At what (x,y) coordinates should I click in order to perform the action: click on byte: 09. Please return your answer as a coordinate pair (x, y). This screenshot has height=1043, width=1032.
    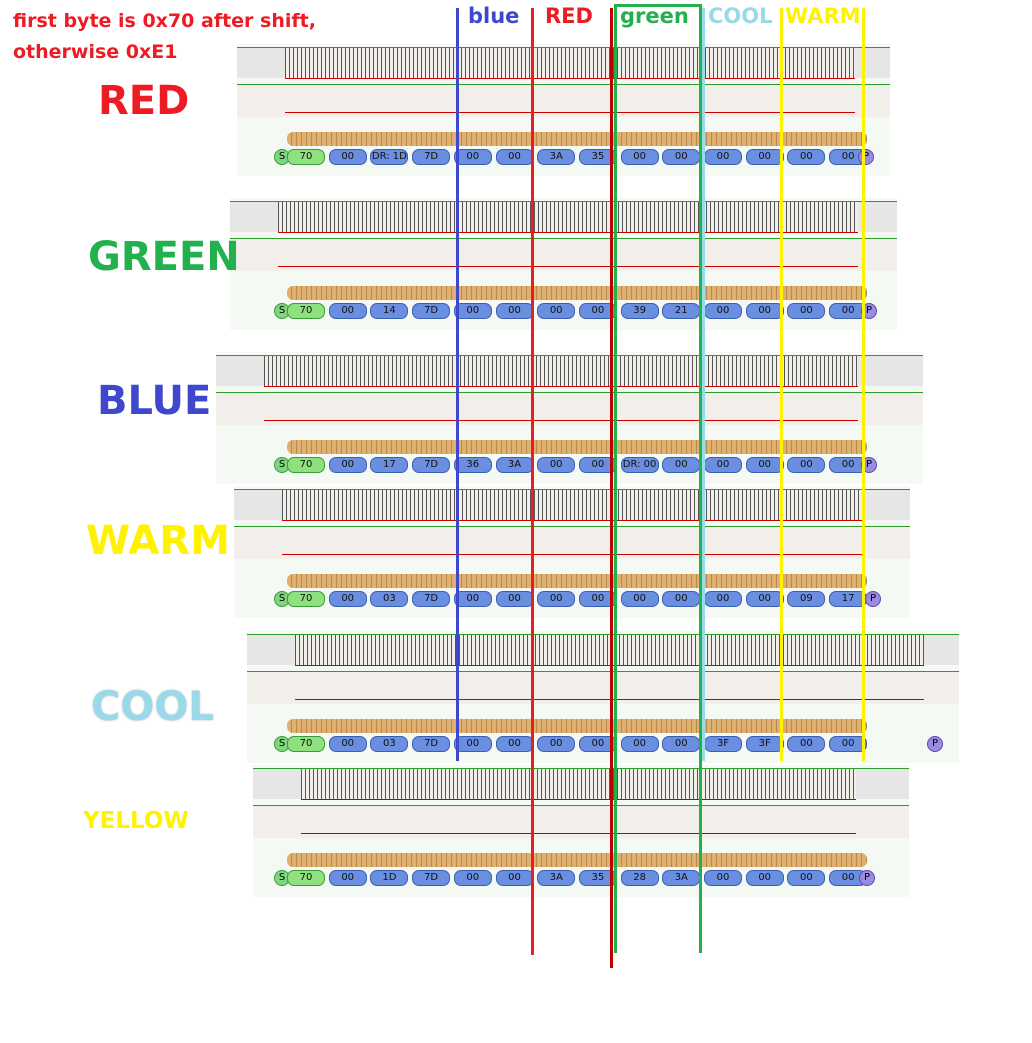
    Looking at the image, I should click on (806, 599).